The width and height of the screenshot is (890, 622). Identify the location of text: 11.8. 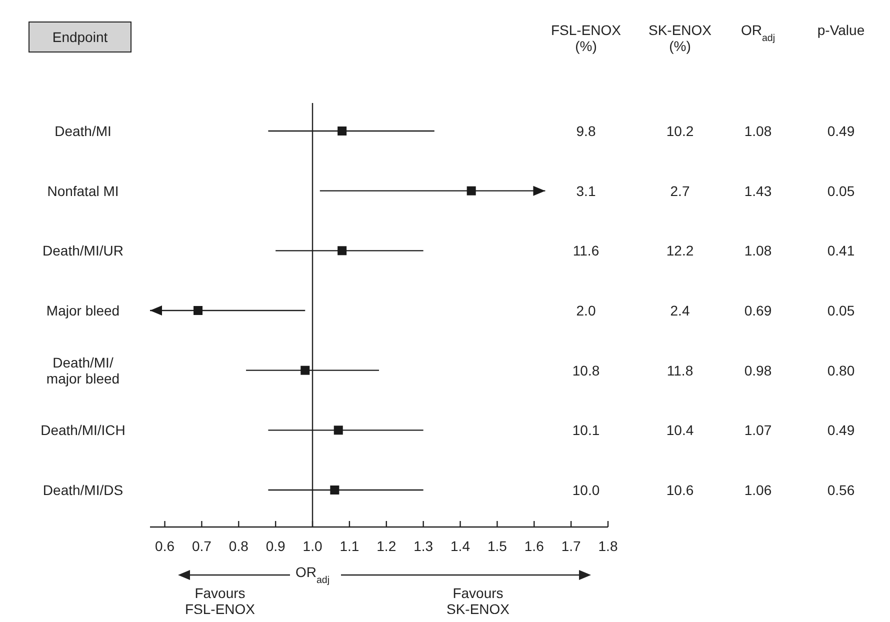
(680, 370).